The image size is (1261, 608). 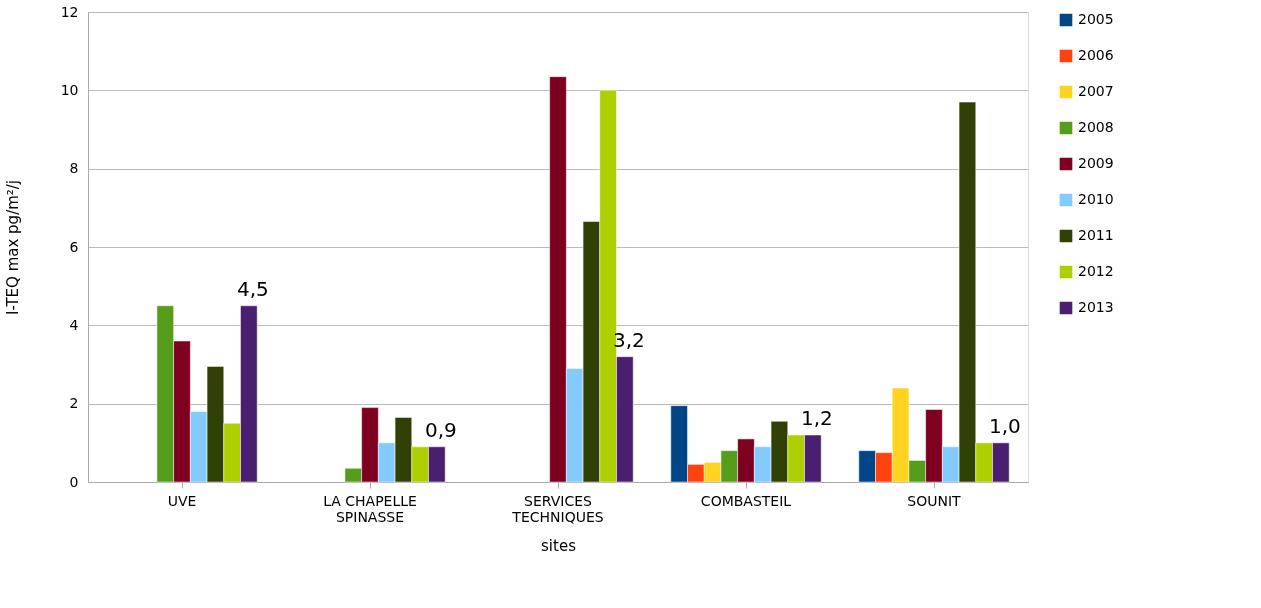 What do you see at coordinates (74, 403) in the screenshot?
I see `y-tick-label: 2` at bounding box center [74, 403].